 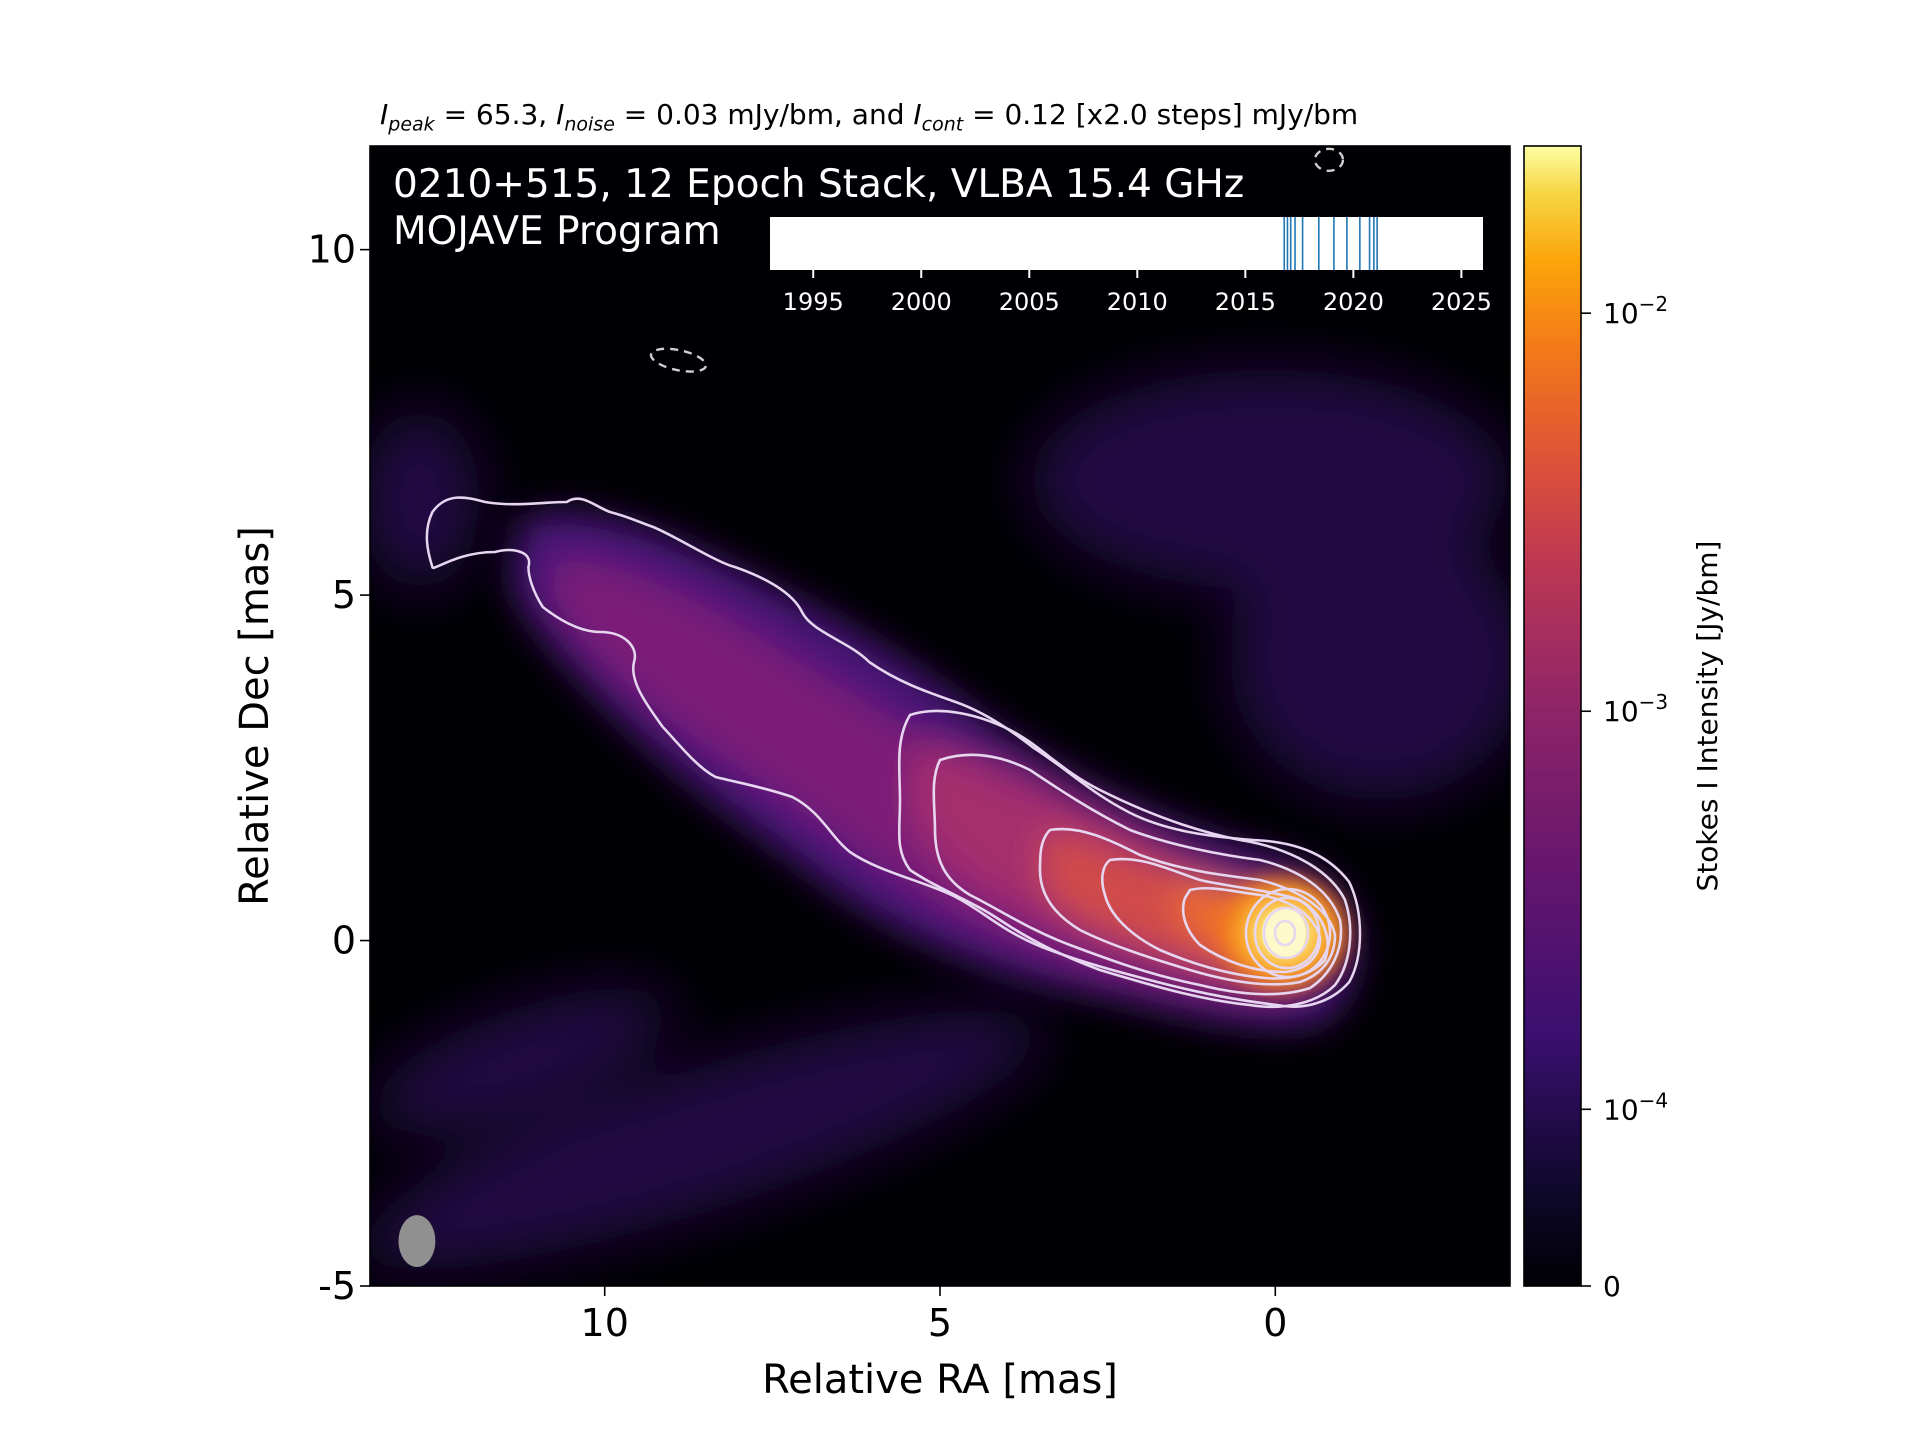 I want to click on colorbar-tick-label: 0, so click(x=1612, y=1286).